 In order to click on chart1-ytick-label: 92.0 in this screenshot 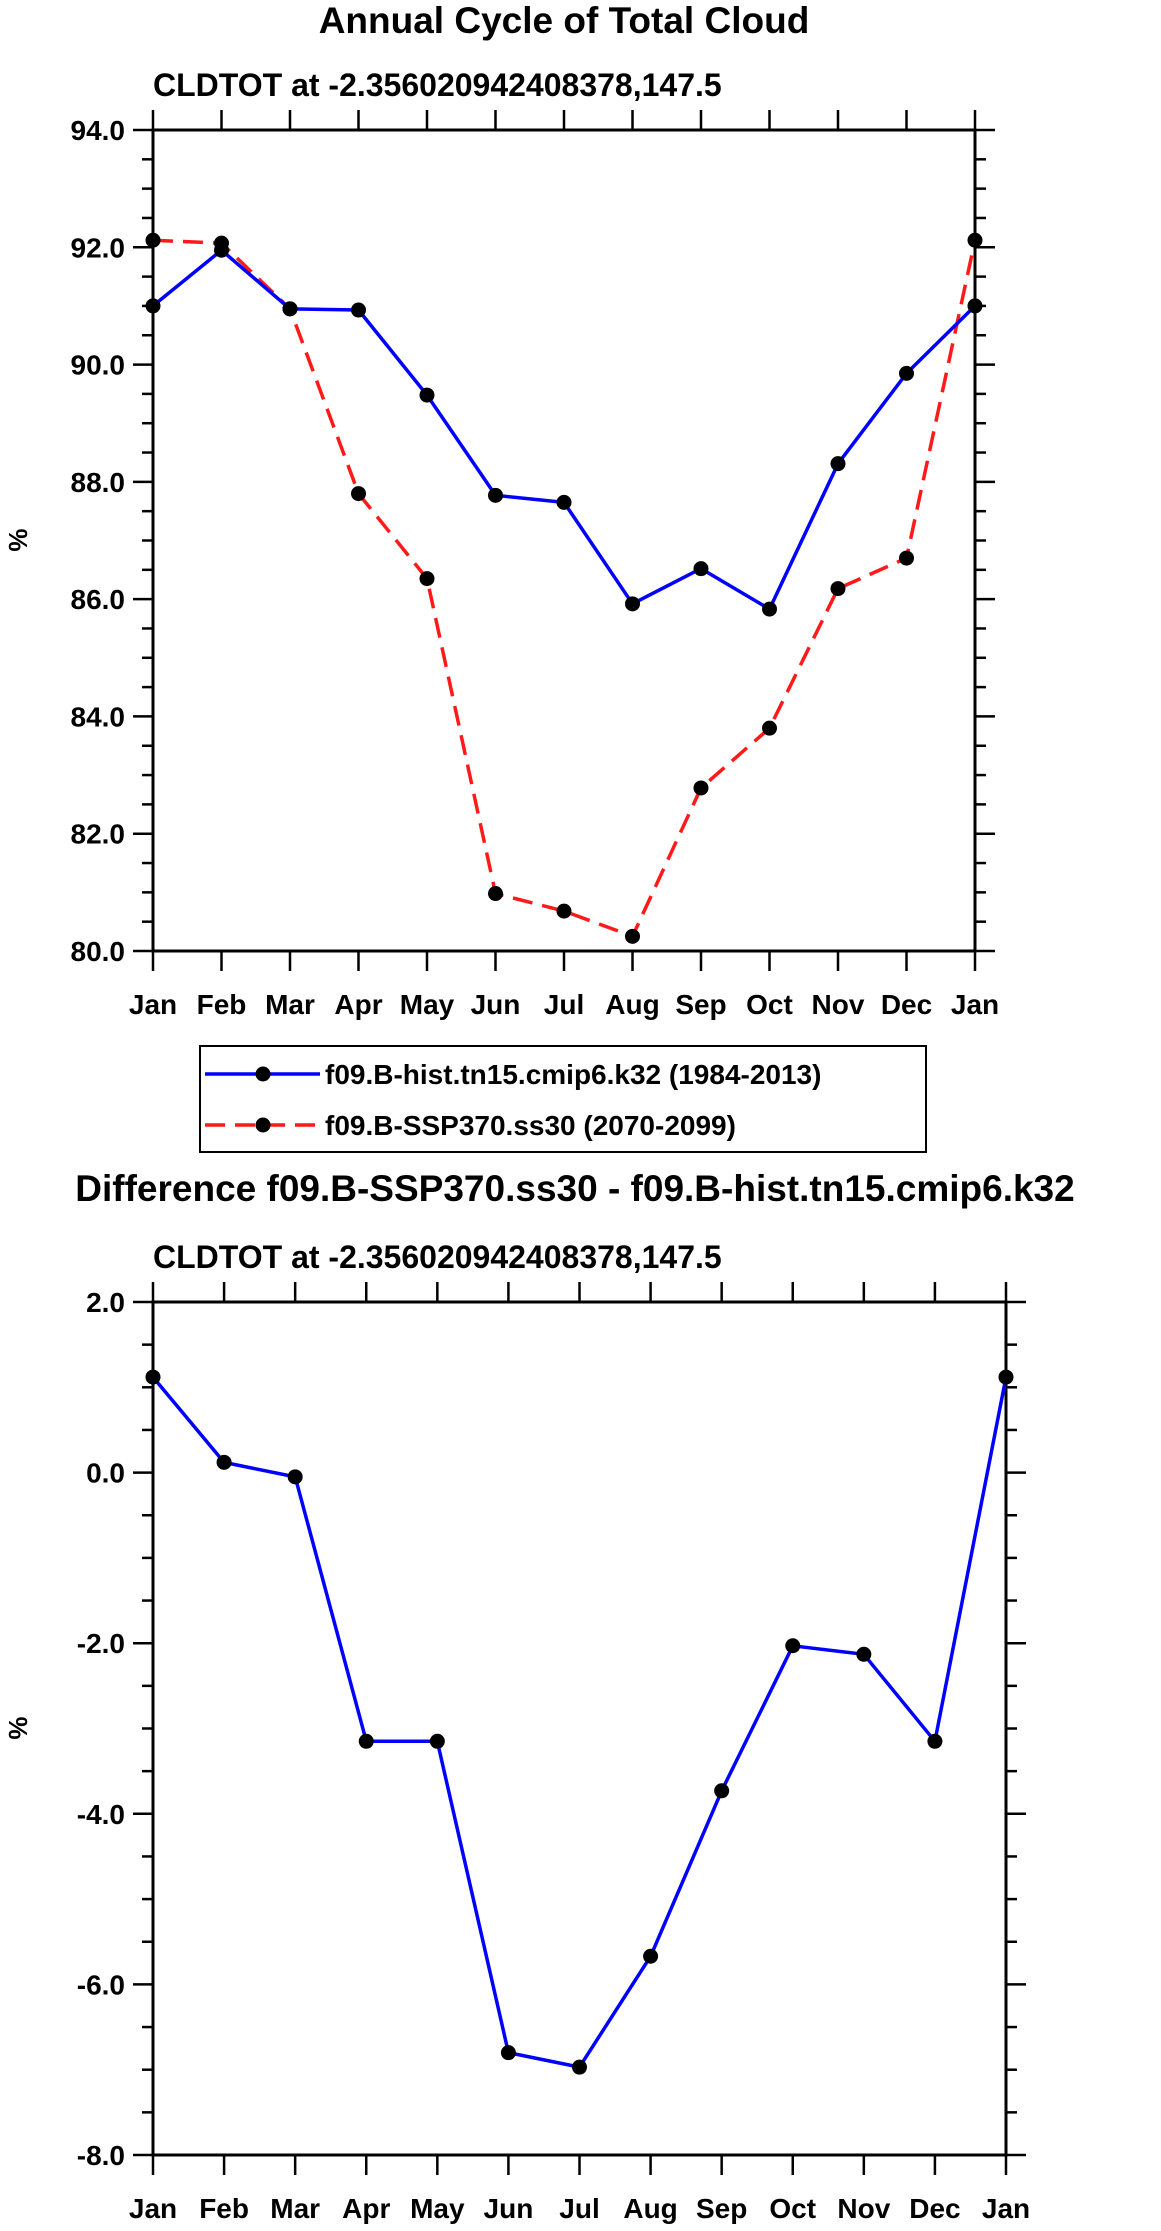, I will do `click(98, 247)`.